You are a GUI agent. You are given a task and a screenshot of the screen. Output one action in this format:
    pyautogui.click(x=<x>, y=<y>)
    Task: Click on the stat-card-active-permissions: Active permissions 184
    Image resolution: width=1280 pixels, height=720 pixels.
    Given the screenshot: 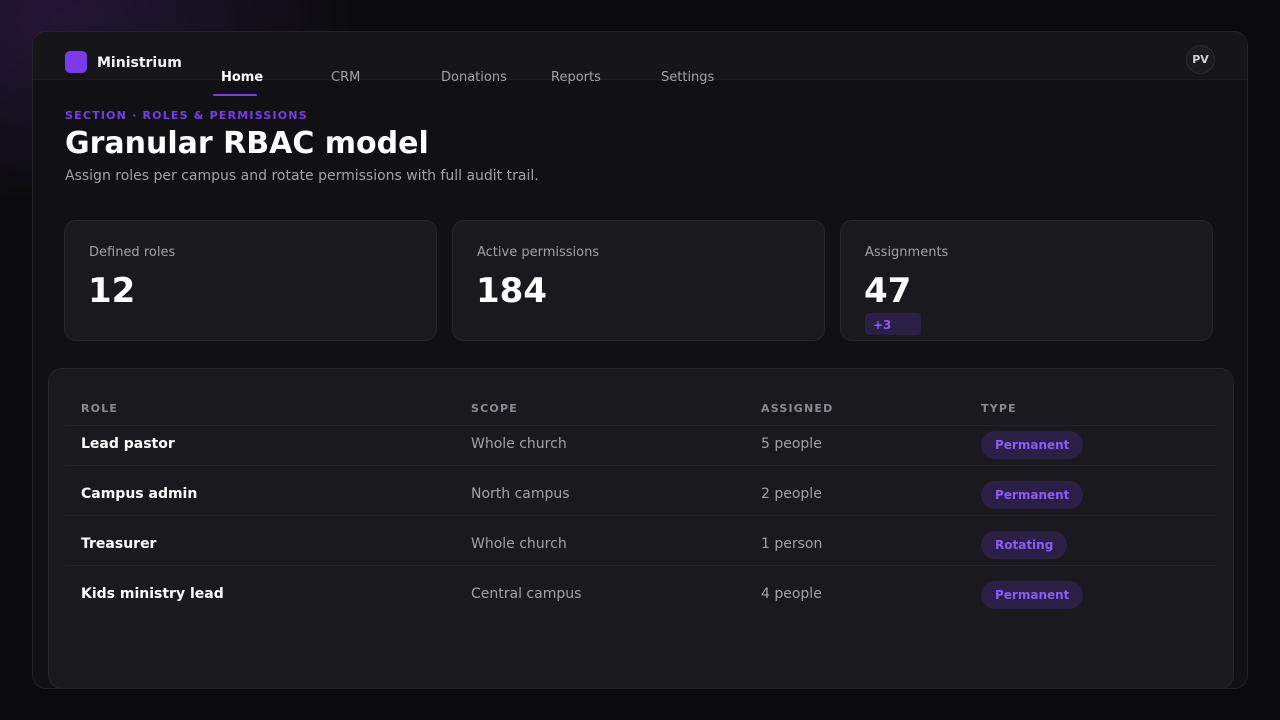 What is the action you would take?
    pyautogui.click(x=638, y=280)
    